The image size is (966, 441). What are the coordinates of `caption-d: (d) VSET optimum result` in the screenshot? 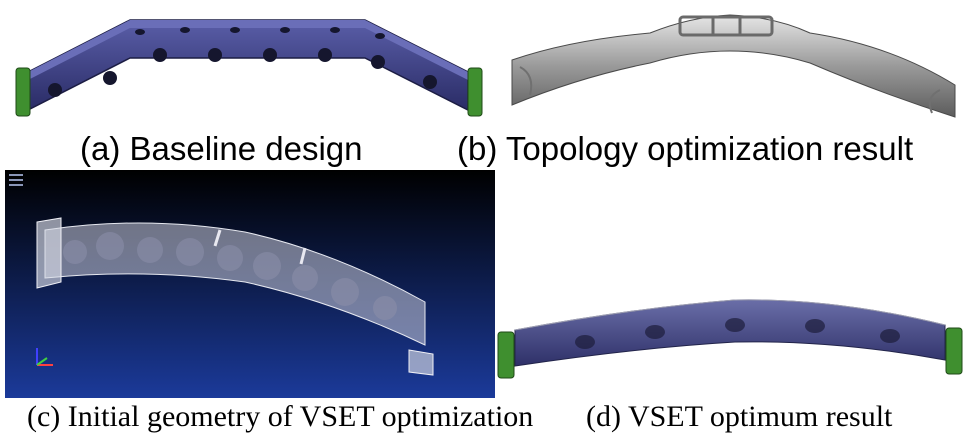 It's located at (739, 416).